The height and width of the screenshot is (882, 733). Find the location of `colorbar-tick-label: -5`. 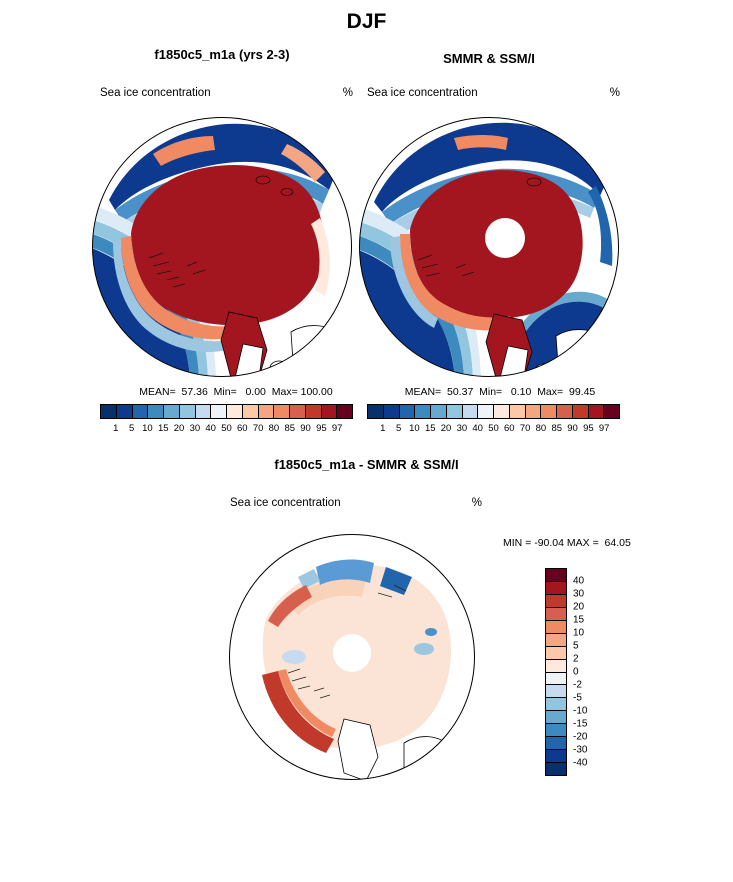

colorbar-tick-label: -5 is located at coordinates (577, 698).